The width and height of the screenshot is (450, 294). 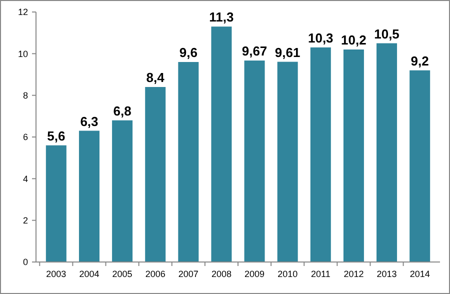 I want to click on x-tick-label: 2010, so click(x=288, y=274).